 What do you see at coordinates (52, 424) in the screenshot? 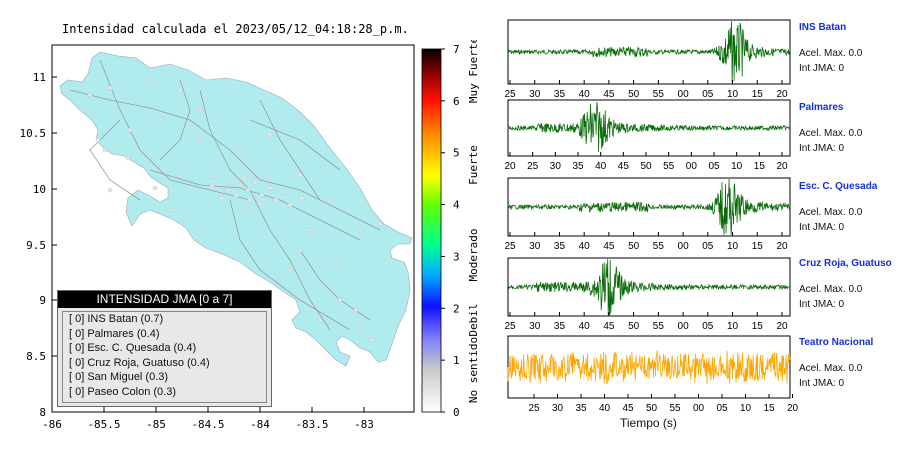
I see `map-x-tick-label: -86` at bounding box center [52, 424].